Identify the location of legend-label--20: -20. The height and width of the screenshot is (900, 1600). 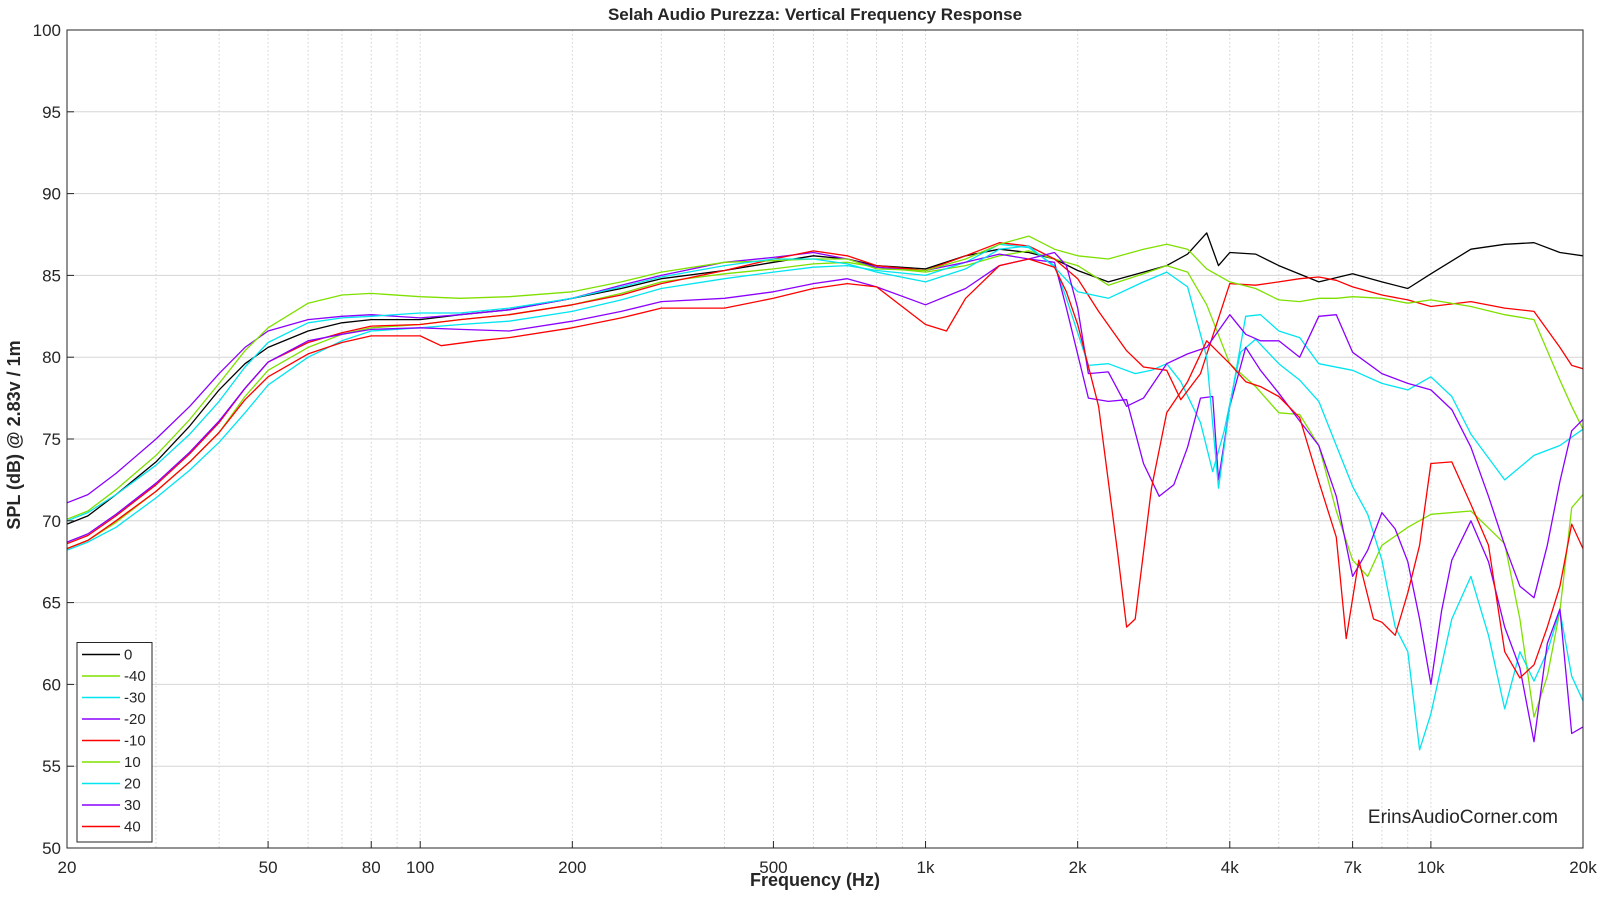
(135, 719).